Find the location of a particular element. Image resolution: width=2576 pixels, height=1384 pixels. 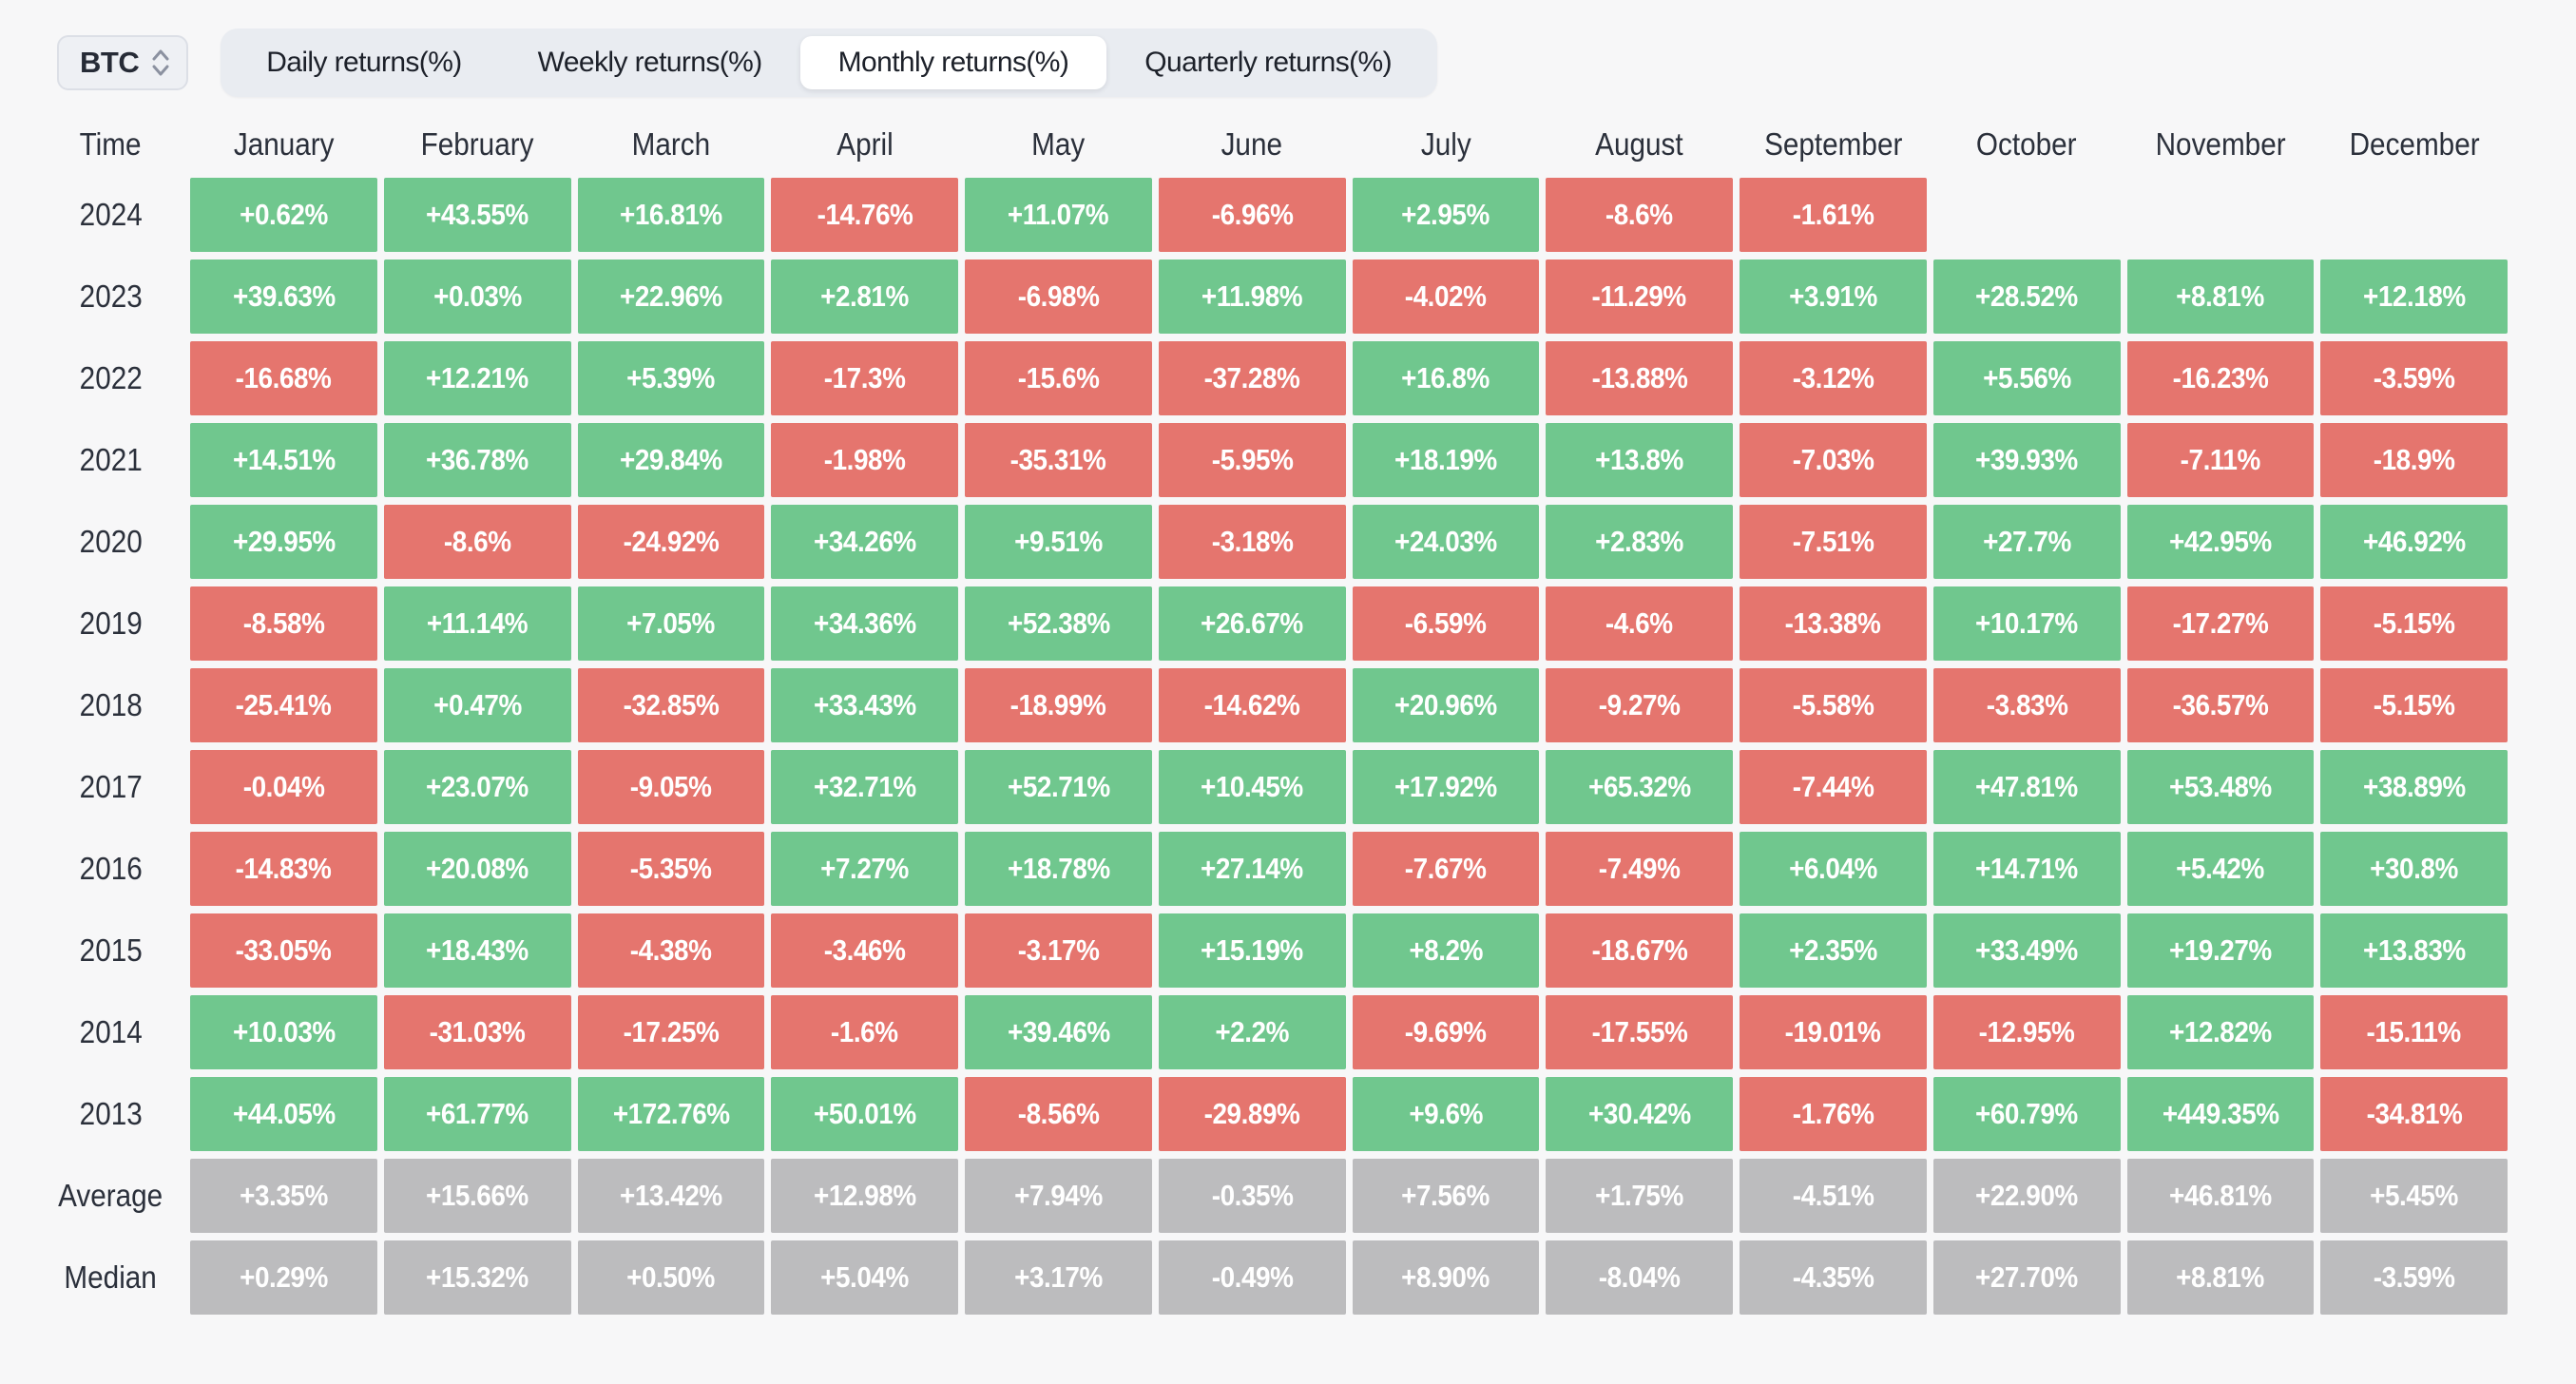

cell-2019-may: +52.38% is located at coordinates (1058, 623).